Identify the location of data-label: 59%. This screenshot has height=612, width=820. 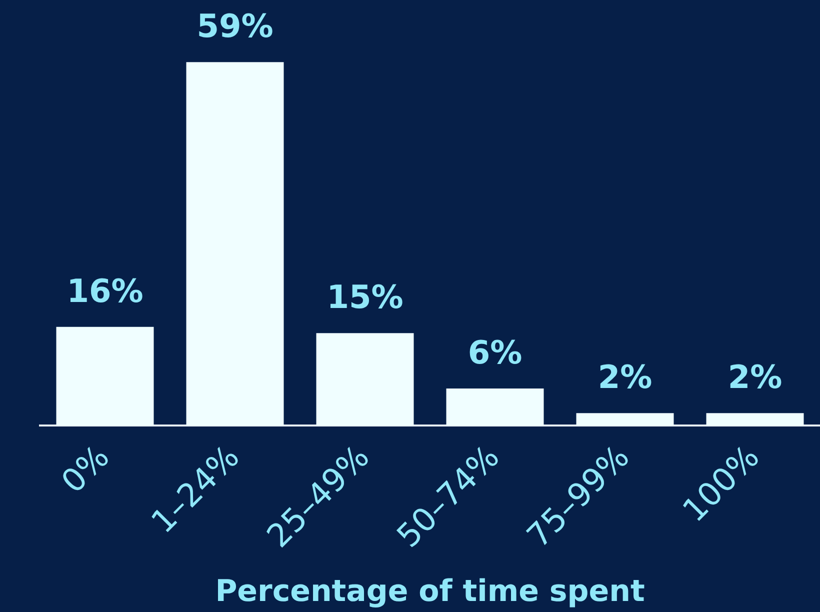
(235, 26).